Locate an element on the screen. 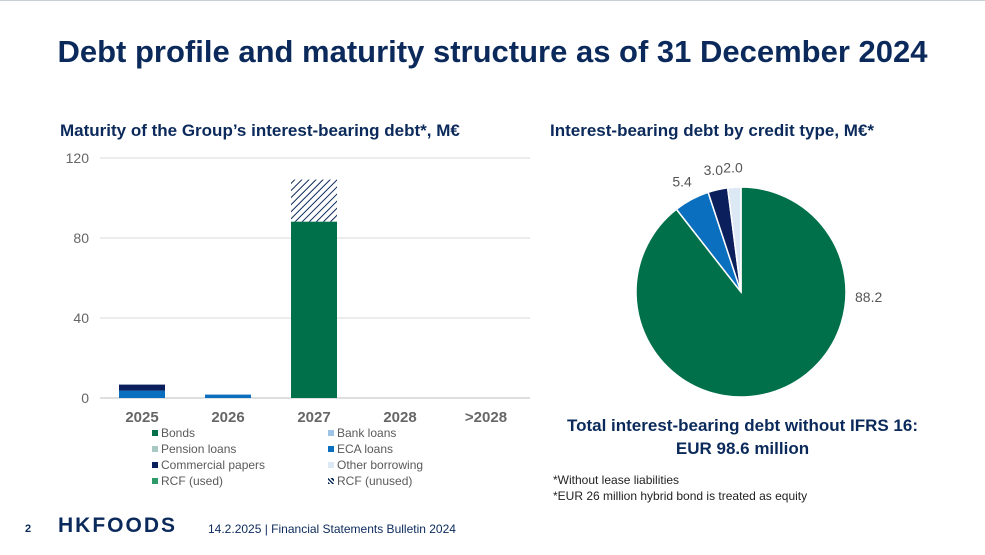  legend-label: RCF (unused) is located at coordinates (375, 481).